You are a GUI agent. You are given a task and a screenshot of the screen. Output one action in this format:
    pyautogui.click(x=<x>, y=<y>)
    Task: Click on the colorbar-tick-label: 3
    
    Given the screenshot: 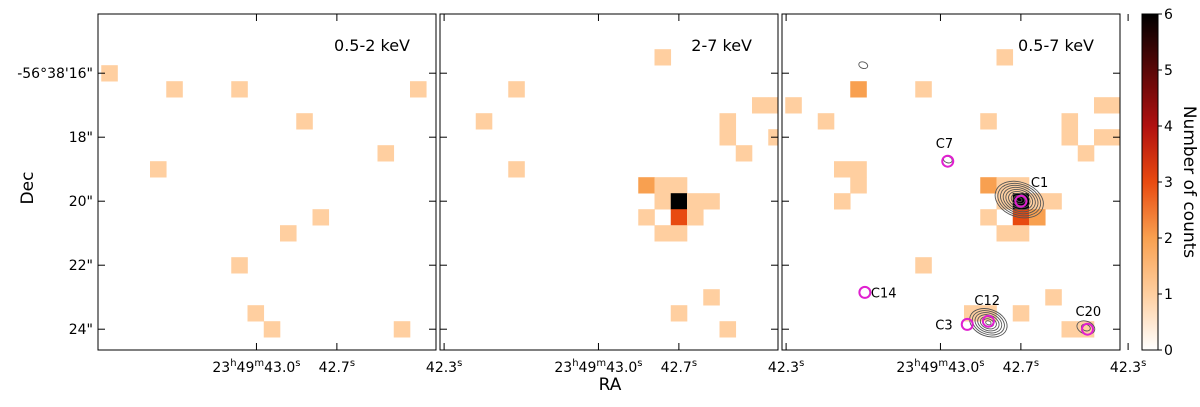 What is the action you would take?
    pyautogui.click(x=1168, y=183)
    